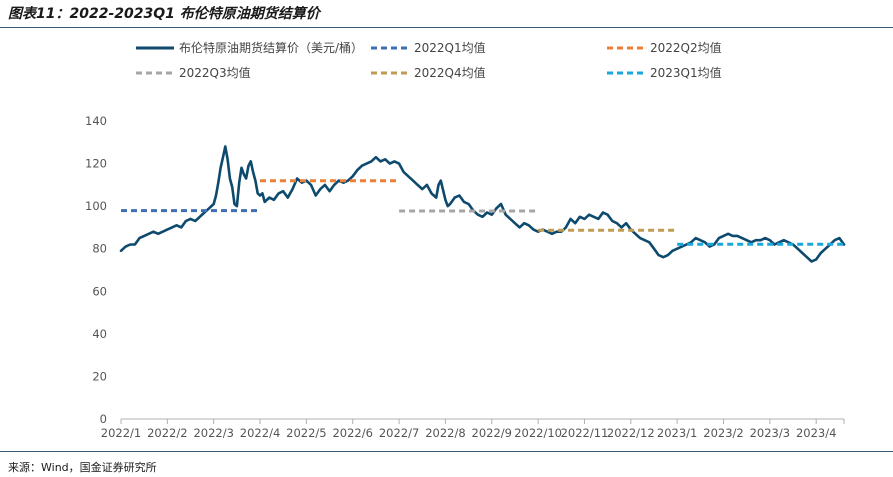 Image resolution: width=893 pixels, height=477 pixels. What do you see at coordinates (677, 433) in the screenshot?
I see `x-tick-label: 2023/1` at bounding box center [677, 433].